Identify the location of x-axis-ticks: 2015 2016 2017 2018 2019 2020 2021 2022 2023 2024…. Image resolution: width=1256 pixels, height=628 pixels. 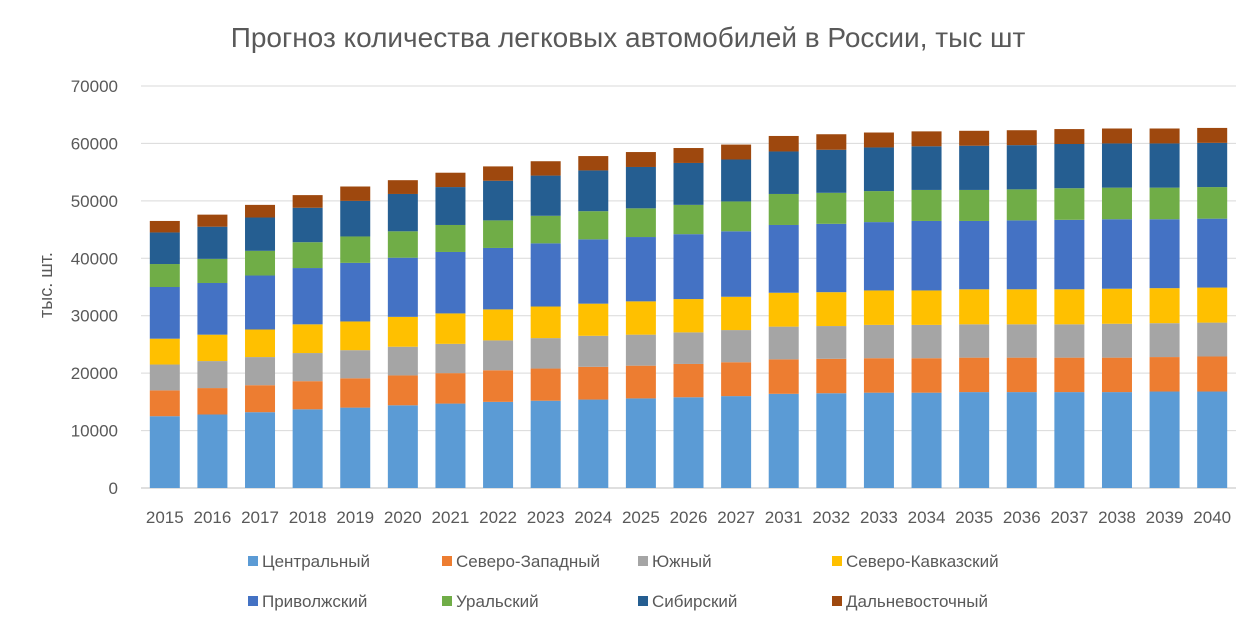
(688, 517).